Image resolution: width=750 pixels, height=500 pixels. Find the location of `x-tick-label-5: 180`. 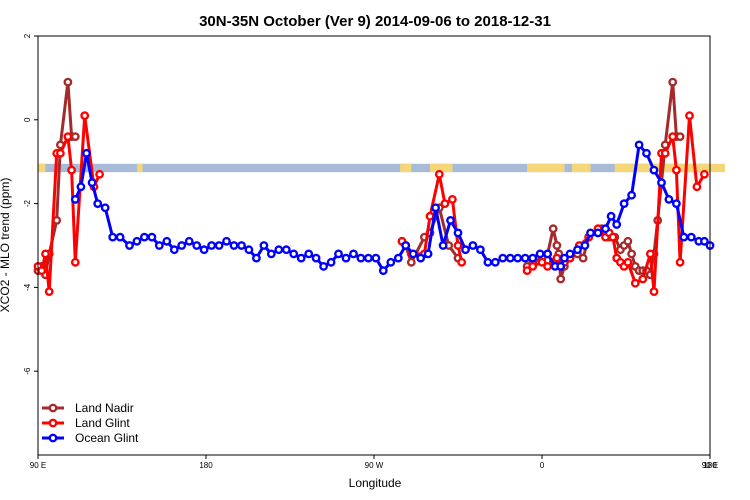

x-tick-label-5: 180 is located at coordinates (710, 465).